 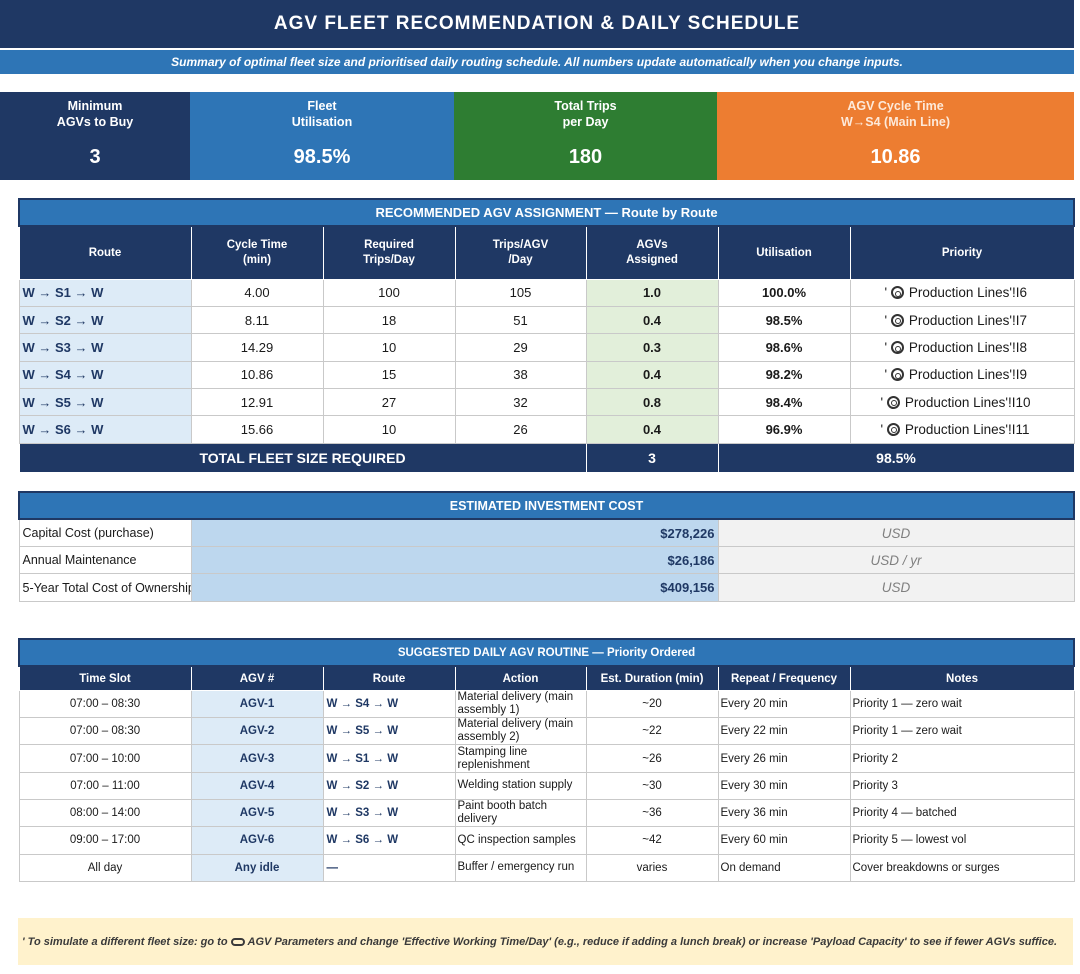 What do you see at coordinates (962, 374) in the screenshot?
I see `priority-cell: ' Production Lines'!I9` at bounding box center [962, 374].